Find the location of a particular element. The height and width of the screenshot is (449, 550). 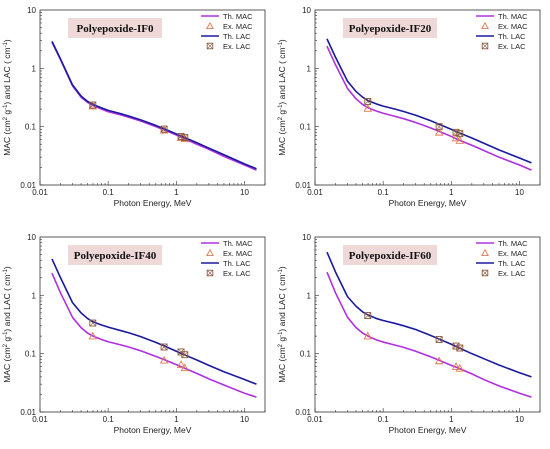

y-label-segment: ) is located at coordinates (282, 40).